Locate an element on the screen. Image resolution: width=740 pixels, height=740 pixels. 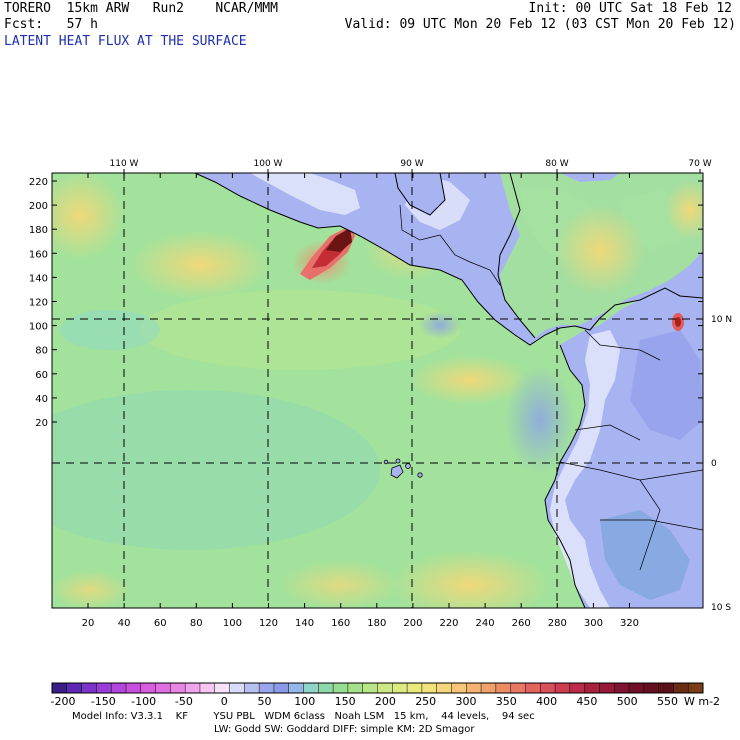
colorbar-label: -50 is located at coordinates (184, 701).